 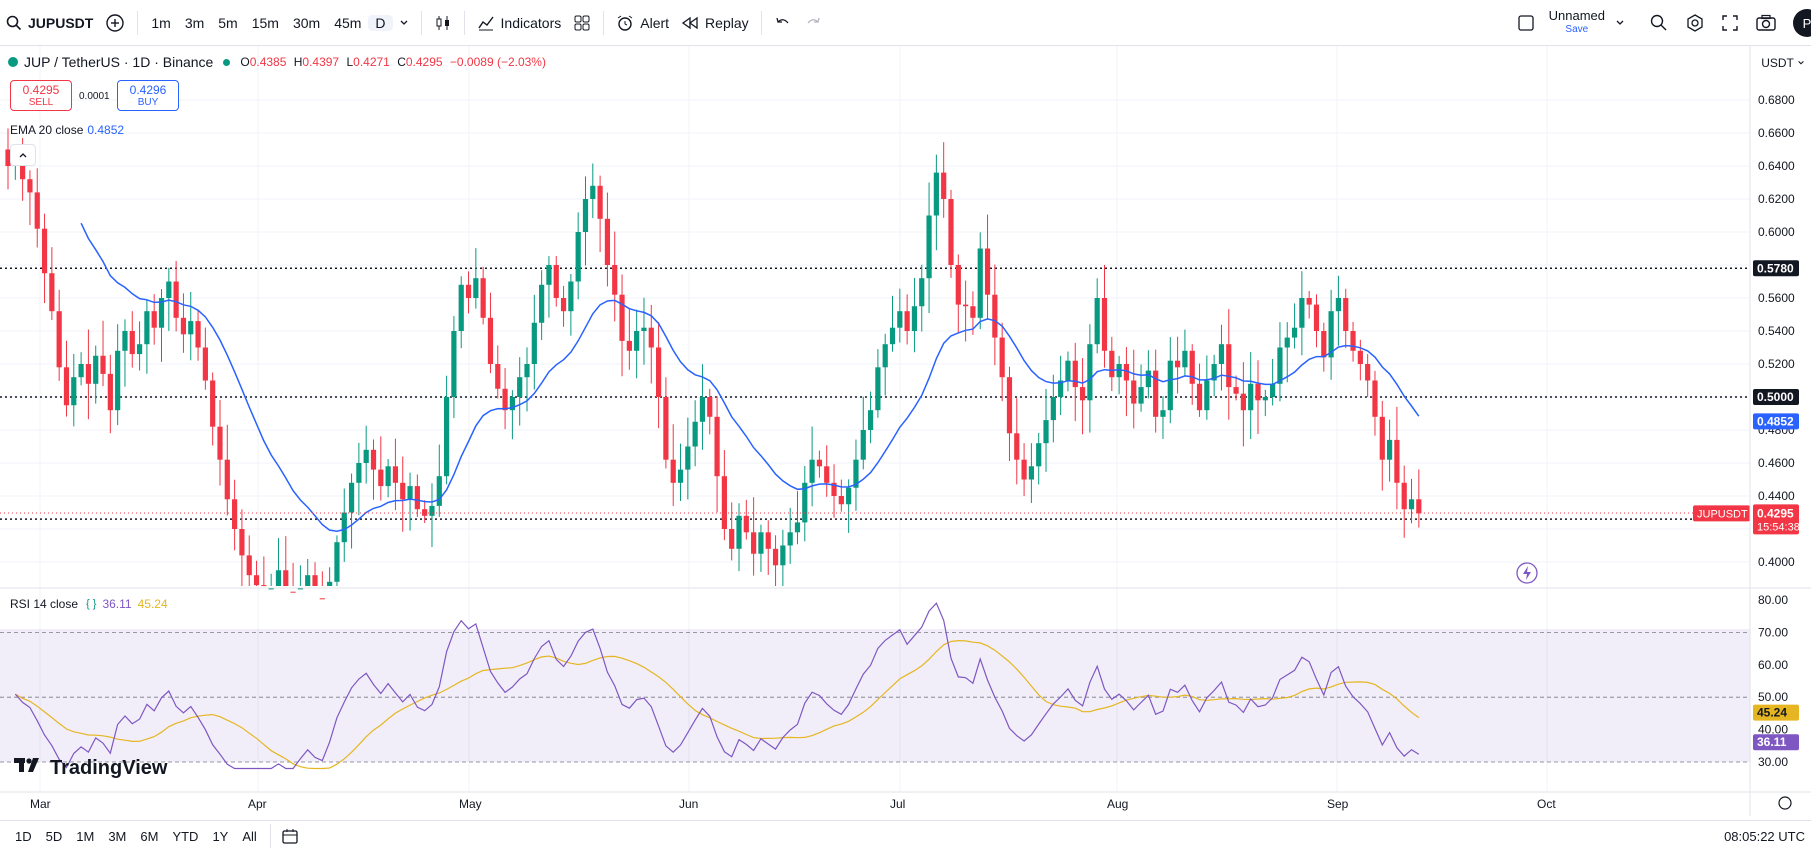 What do you see at coordinates (1776, 268) in the screenshot?
I see `price-tag-bg` at bounding box center [1776, 268].